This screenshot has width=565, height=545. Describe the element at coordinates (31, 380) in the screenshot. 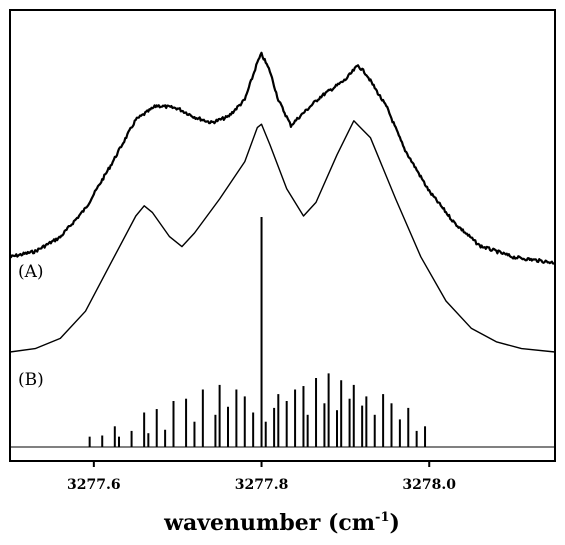

I see `trace-label-b: (B)` at that location.